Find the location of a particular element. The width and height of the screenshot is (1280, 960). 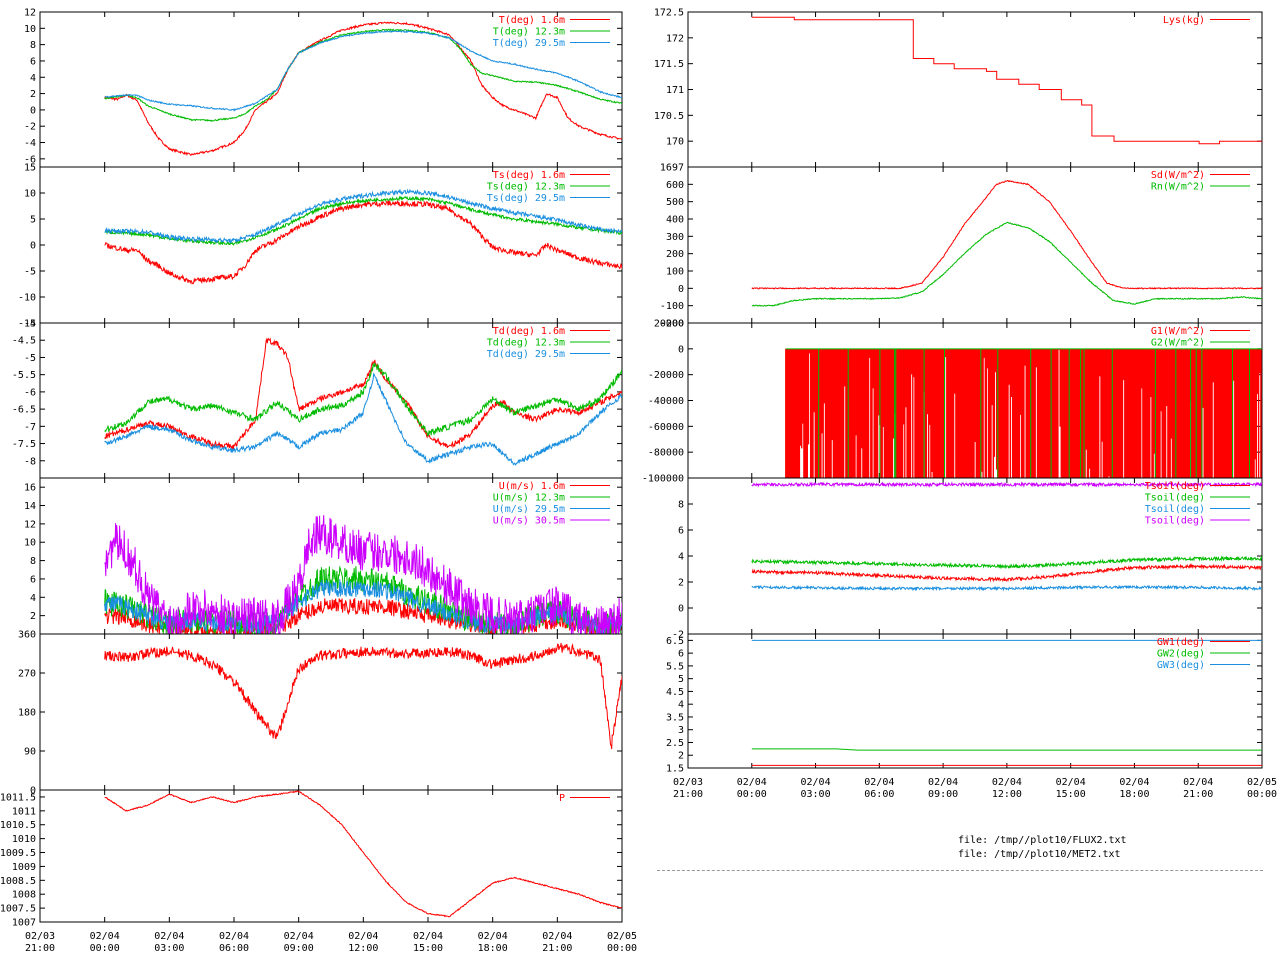

y-tick-label: -100 is located at coordinates (672, 306).